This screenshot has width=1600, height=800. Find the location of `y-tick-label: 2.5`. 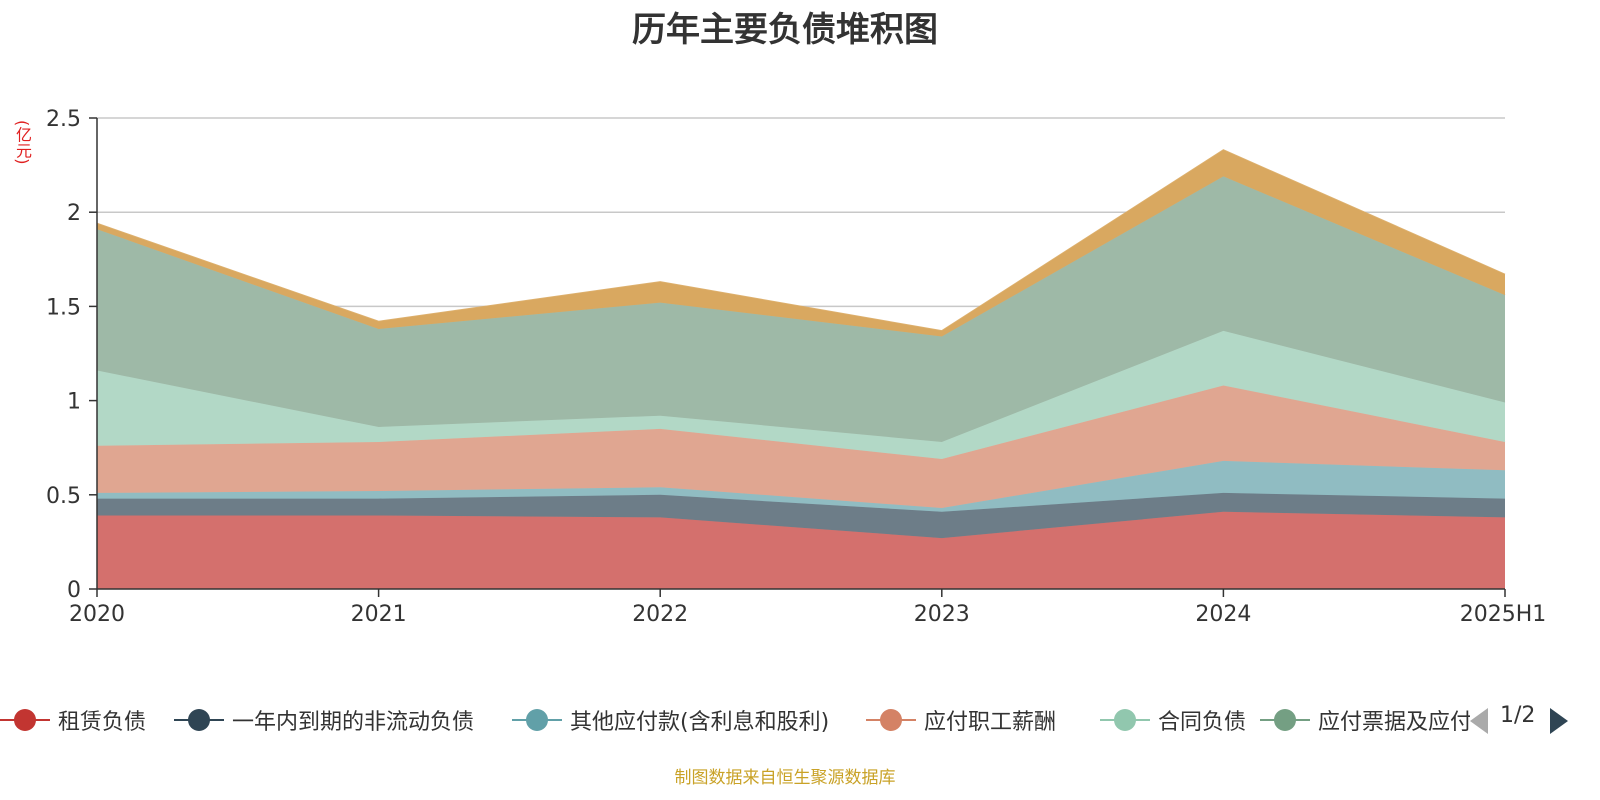

y-tick-label: 2.5 is located at coordinates (63, 119).